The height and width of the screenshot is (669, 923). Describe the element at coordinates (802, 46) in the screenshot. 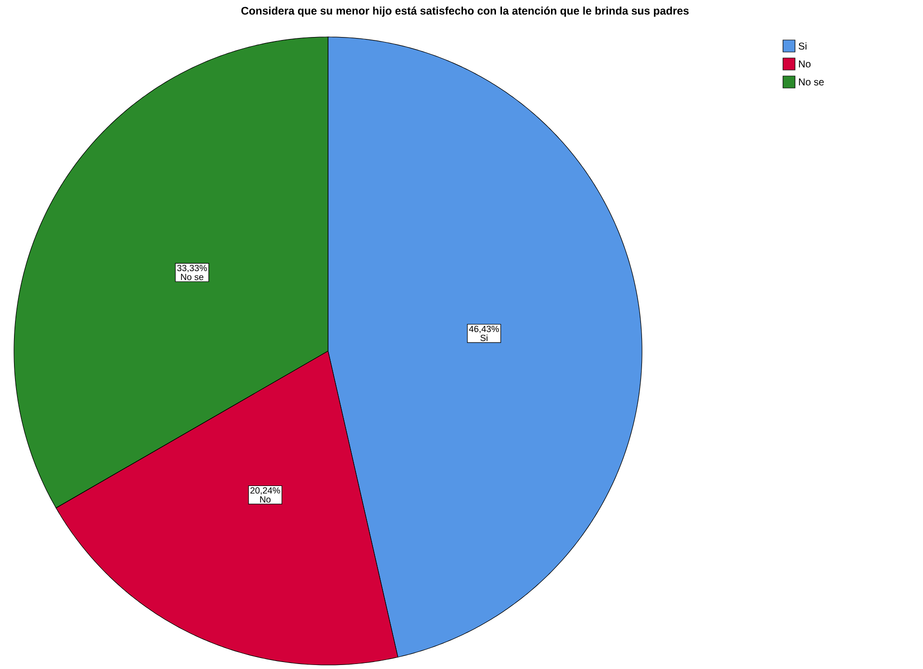

I see `legend-label: Si` at that location.